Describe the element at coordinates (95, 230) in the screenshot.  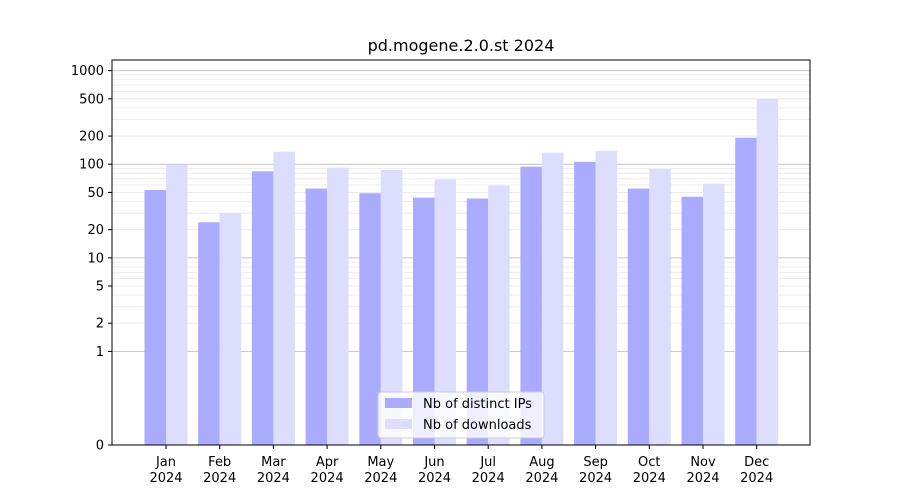
I see `y-tick-label: 20` at that location.